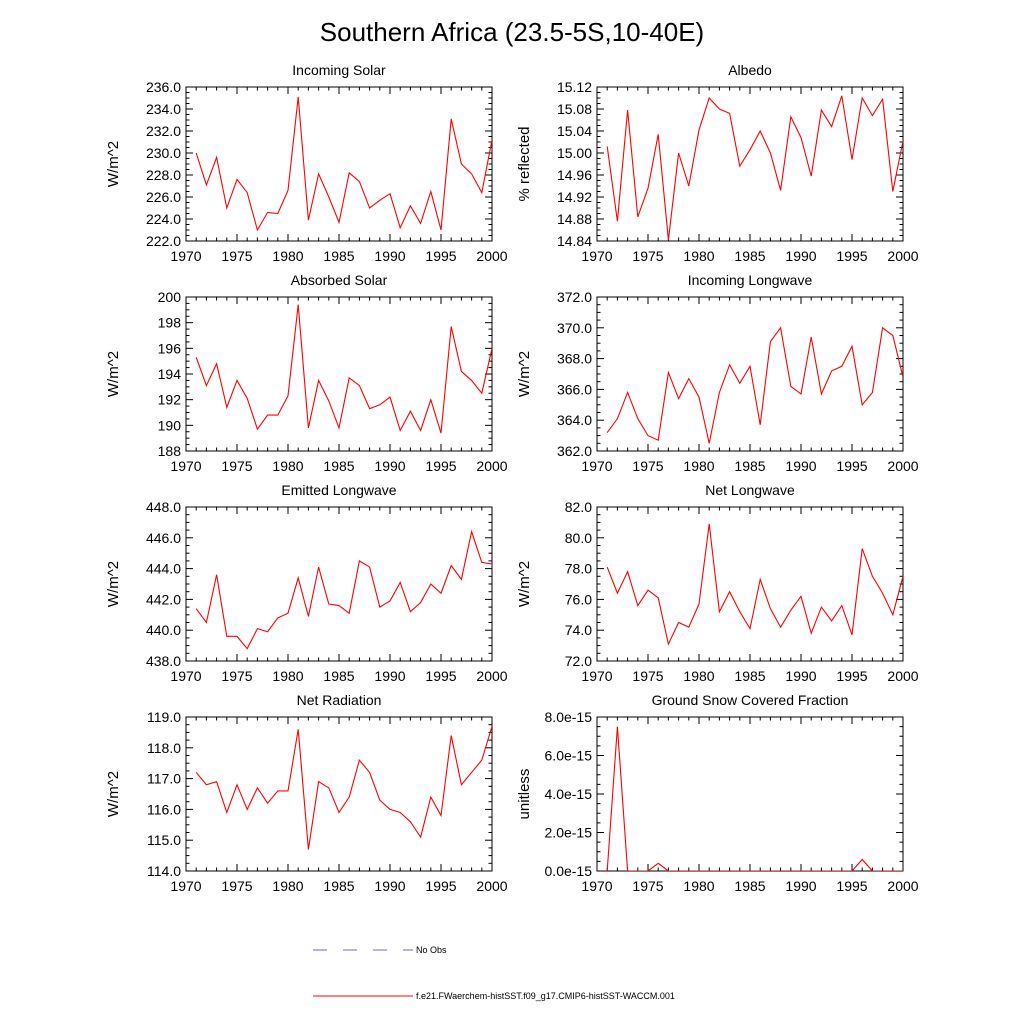 This screenshot has height=1024, width=1024. Describe the element at coordinates (170, 451) in the screenshot. I see `y-tick-label: 188` at that location.